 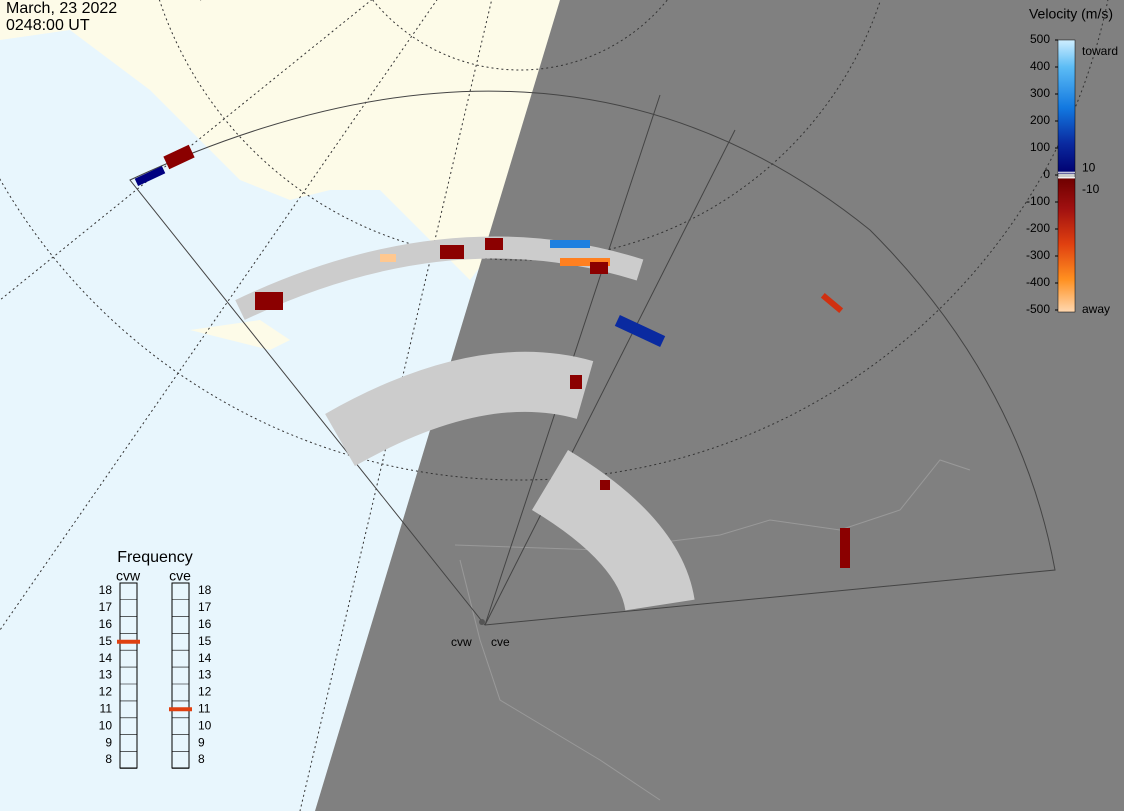 What do you see at coordinates (48, 25) in the screenshot?
I see `time: 0248:00 UT` at bounding box center [48, 25].